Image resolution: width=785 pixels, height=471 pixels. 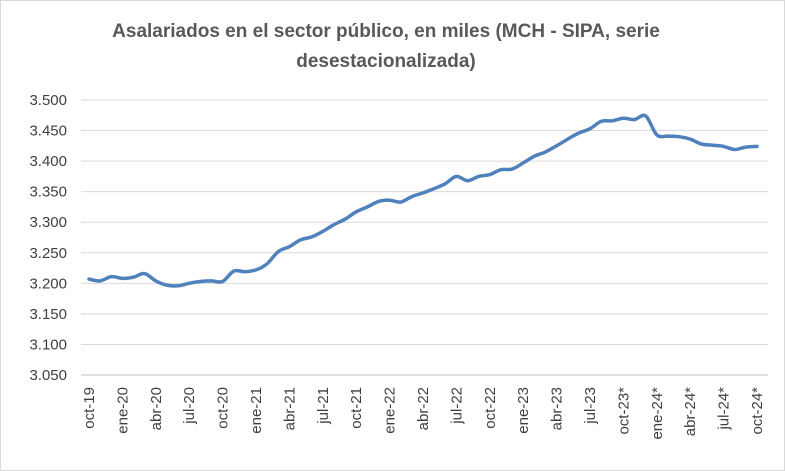 I want to click on x-tick-label: ene-21, so click(x=256, y=410).